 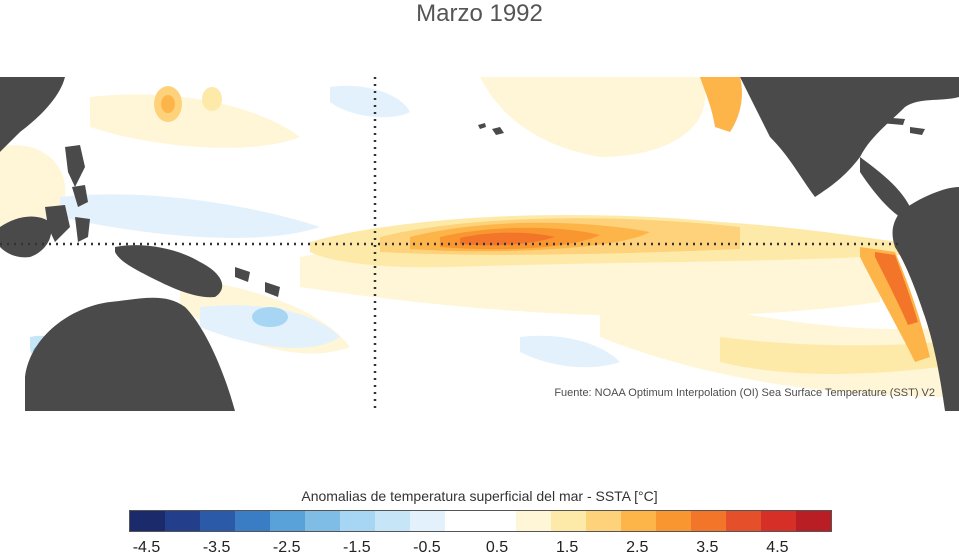 What do you see at coordinates (357, 547) in the screenshot?
I see `colorbar-tick-label: -1.5` at bounding box center [357, 547].